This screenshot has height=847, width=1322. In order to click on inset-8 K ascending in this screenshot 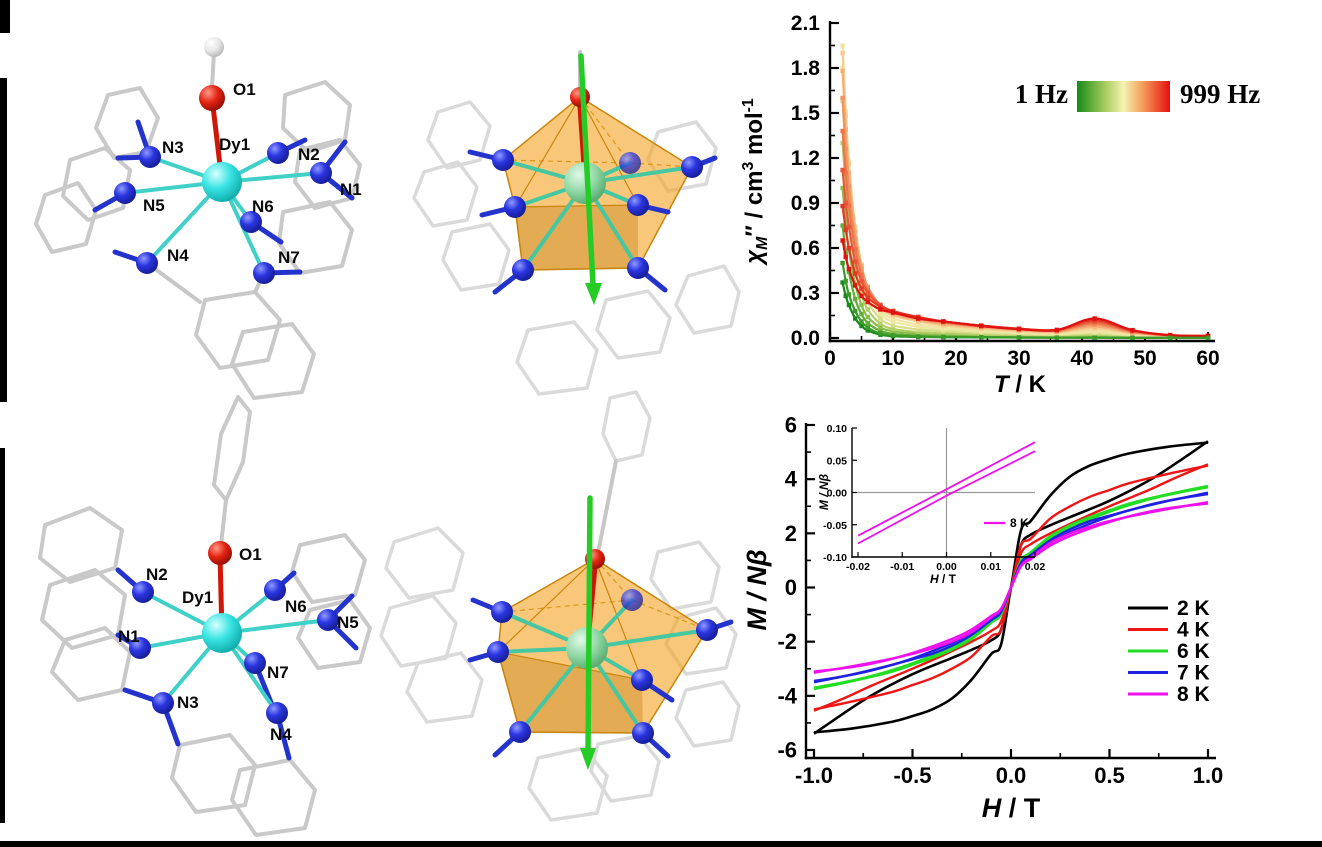, I will do `click(946, 497)`.